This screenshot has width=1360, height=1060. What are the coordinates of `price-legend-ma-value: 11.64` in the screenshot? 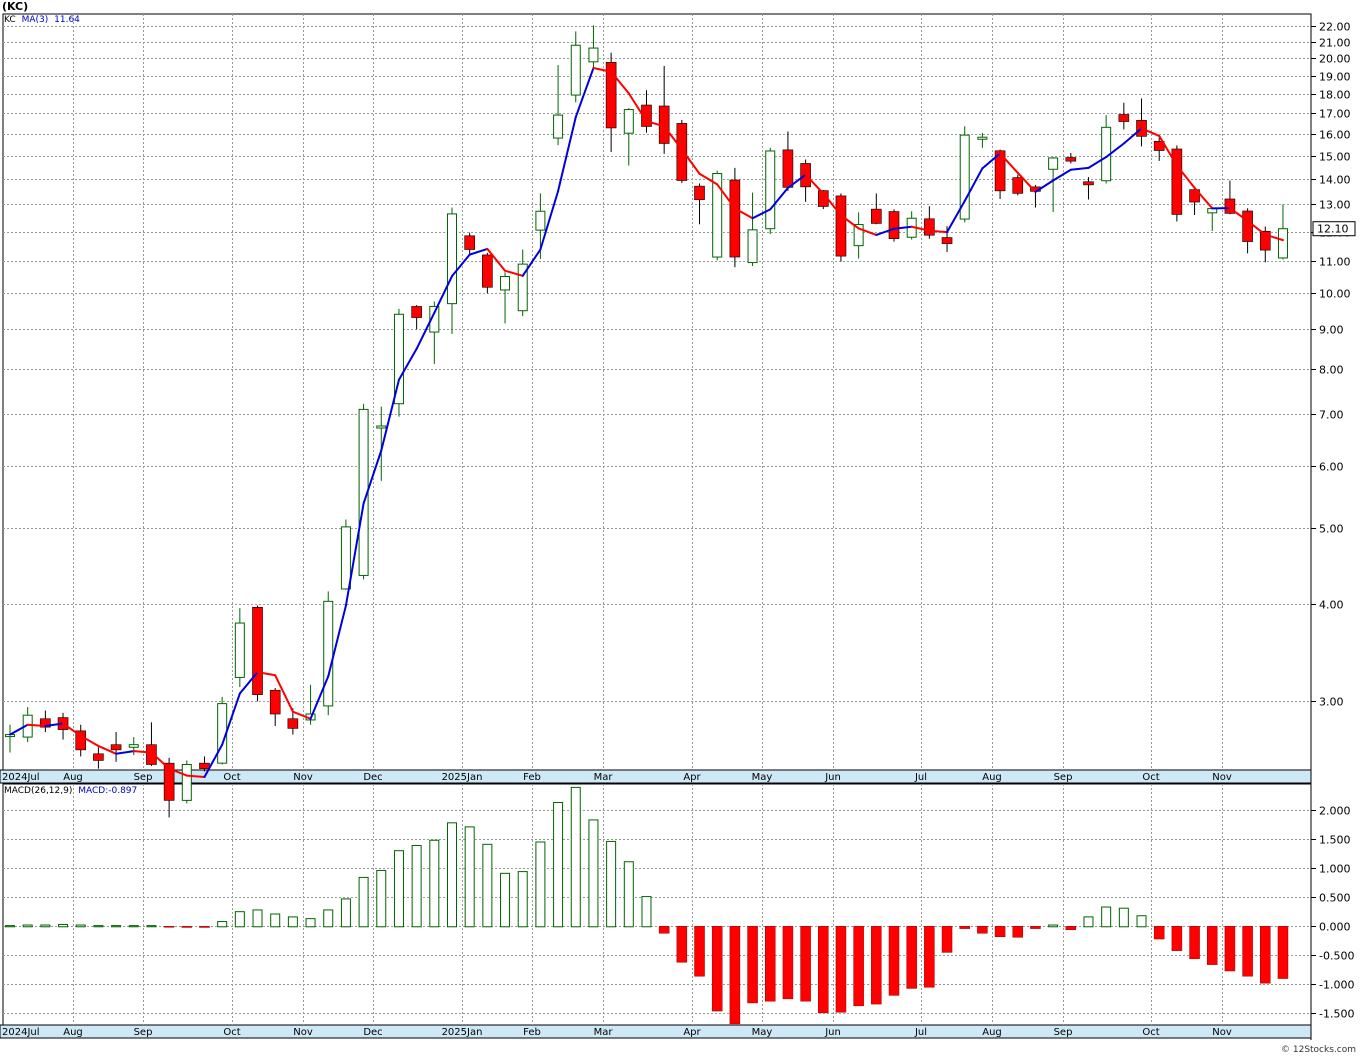 It's located at (67, 20).